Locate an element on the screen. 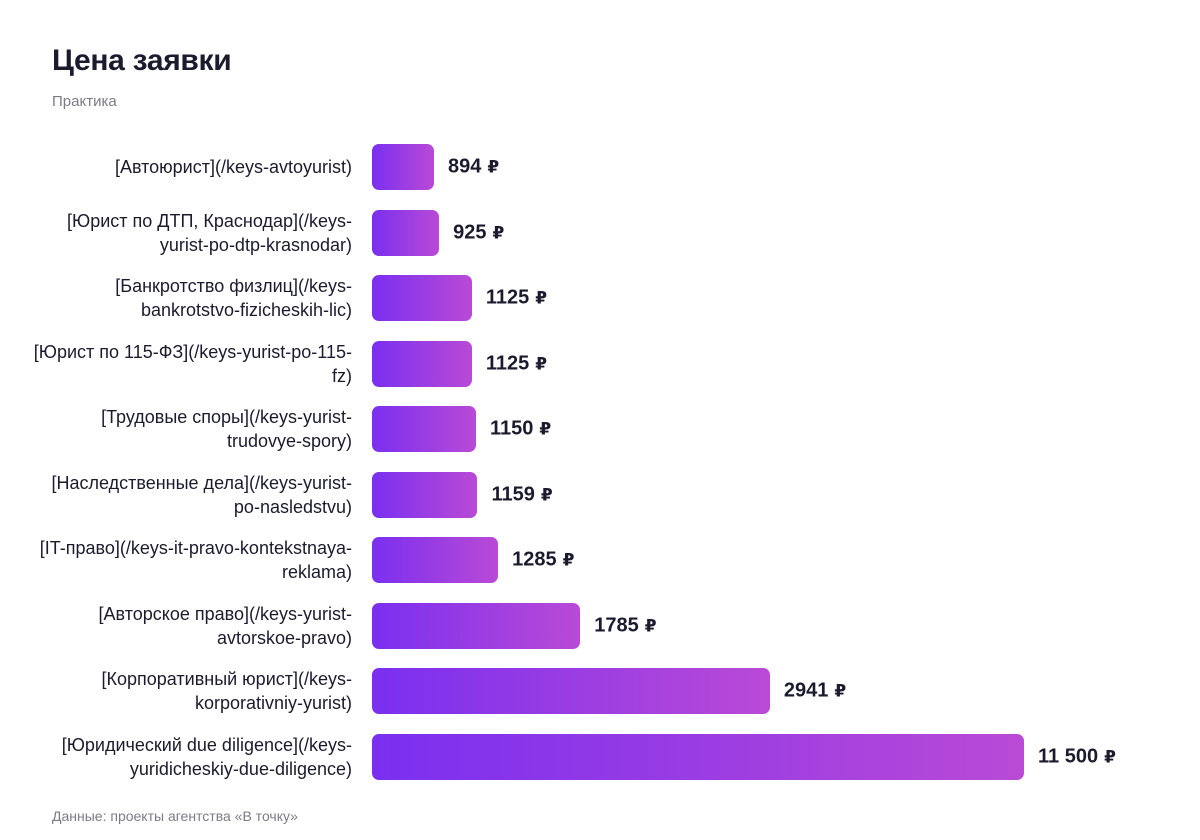 The image size is (1200, 840). value-label: 1159 ₽ is located at coordinates (521, 494).